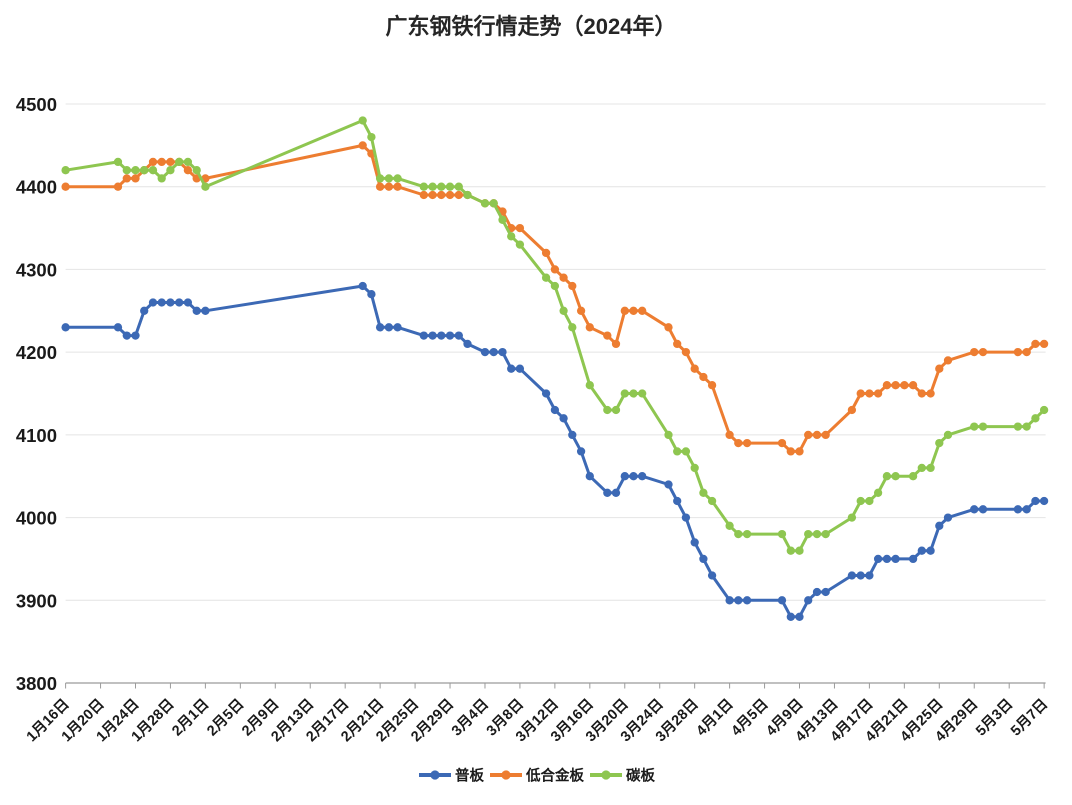 The height and width of the screenshot is (805, 1072). I want to click on svg-text: 4200, so click(36, 352).